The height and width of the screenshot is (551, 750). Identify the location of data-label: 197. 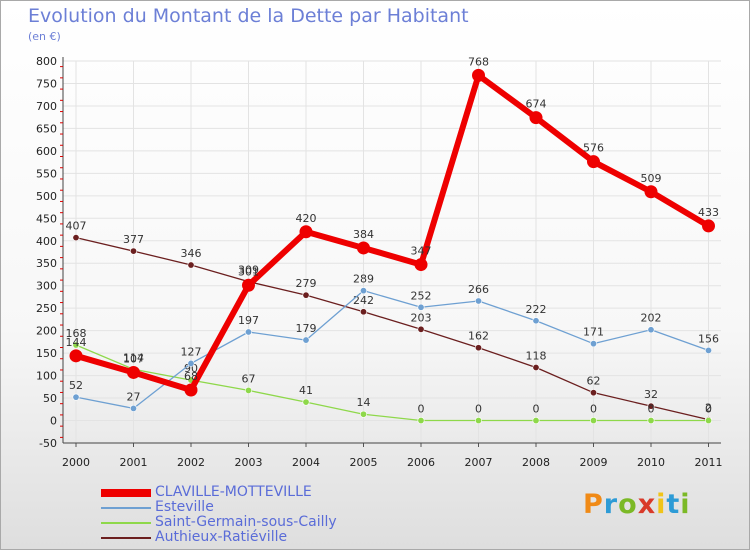
(248, 320).